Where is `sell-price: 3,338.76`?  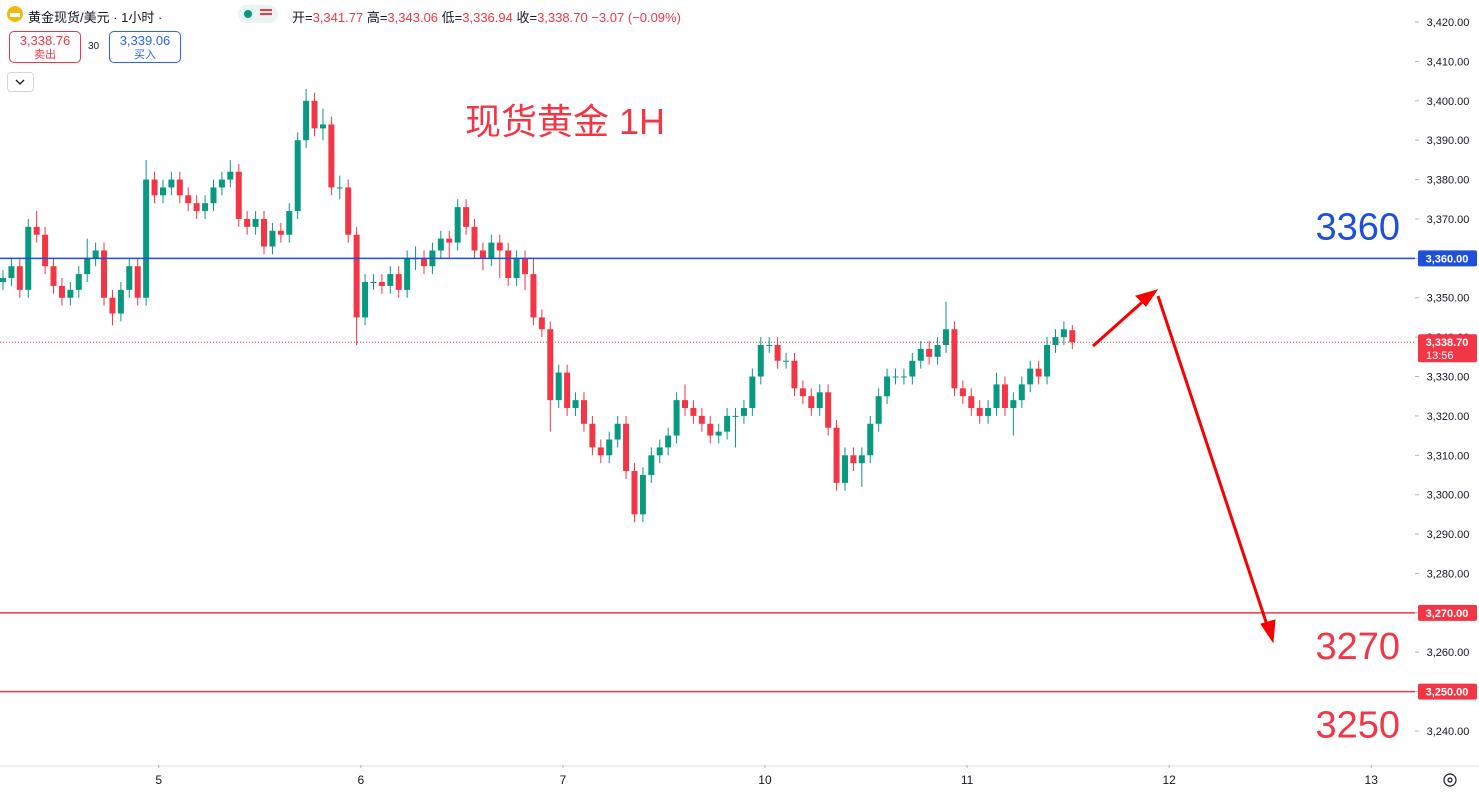
sell-price: 3,338.76 is located at coordinates (45, 40).